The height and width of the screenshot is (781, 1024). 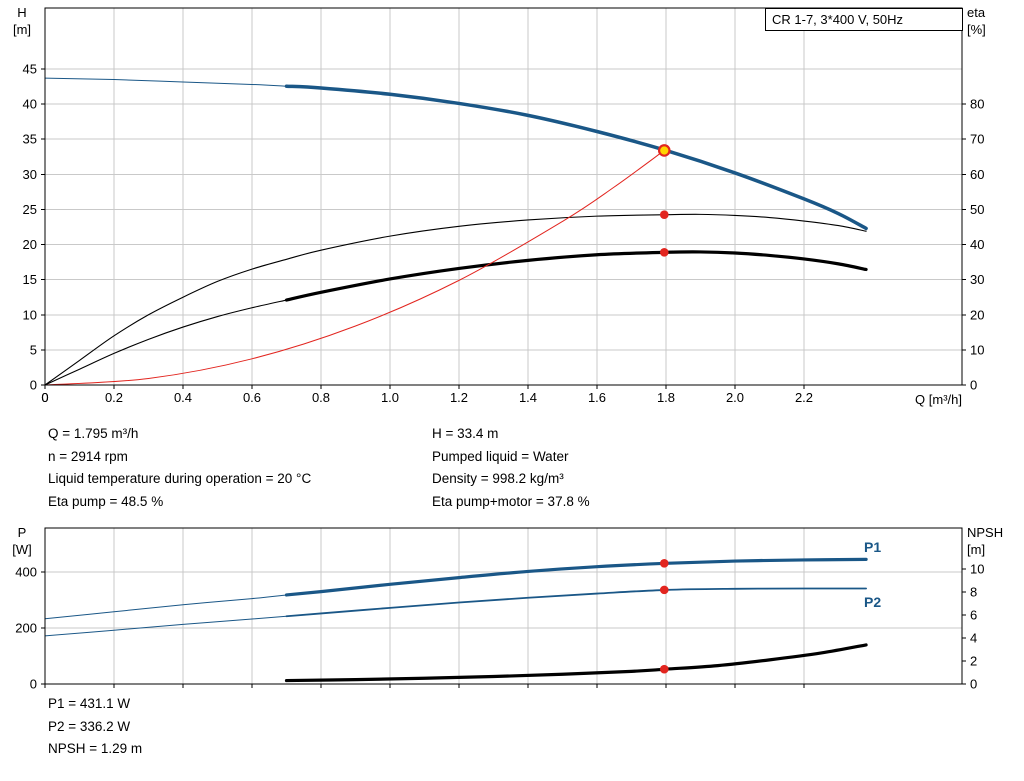 I want to click on y-right-tick-label: 50, so click(x=977, y=209).